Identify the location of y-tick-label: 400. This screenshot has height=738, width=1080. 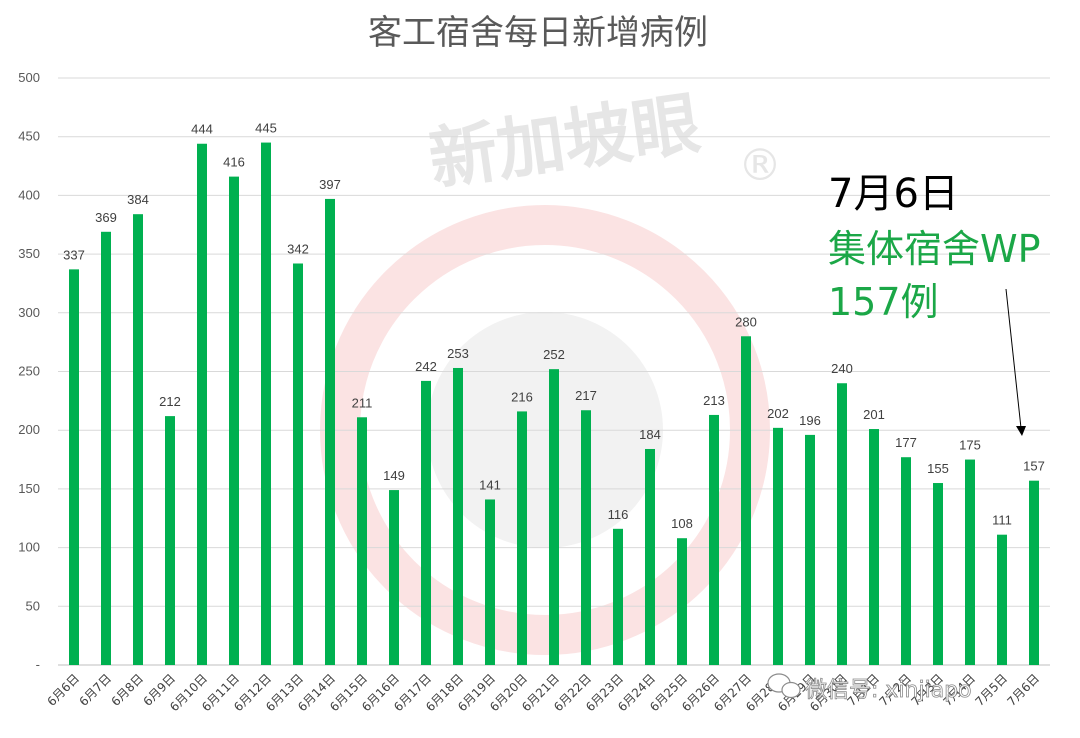
(29, 194).